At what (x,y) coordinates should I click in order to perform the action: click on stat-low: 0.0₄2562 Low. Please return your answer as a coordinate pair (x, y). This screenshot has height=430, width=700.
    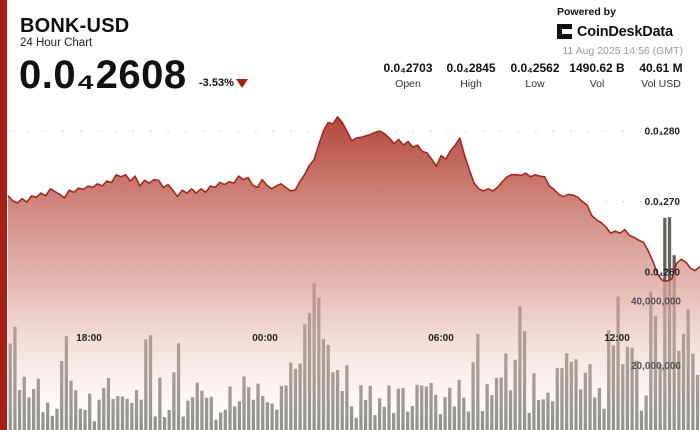
    Looking at the image, I should click on (535, 75).